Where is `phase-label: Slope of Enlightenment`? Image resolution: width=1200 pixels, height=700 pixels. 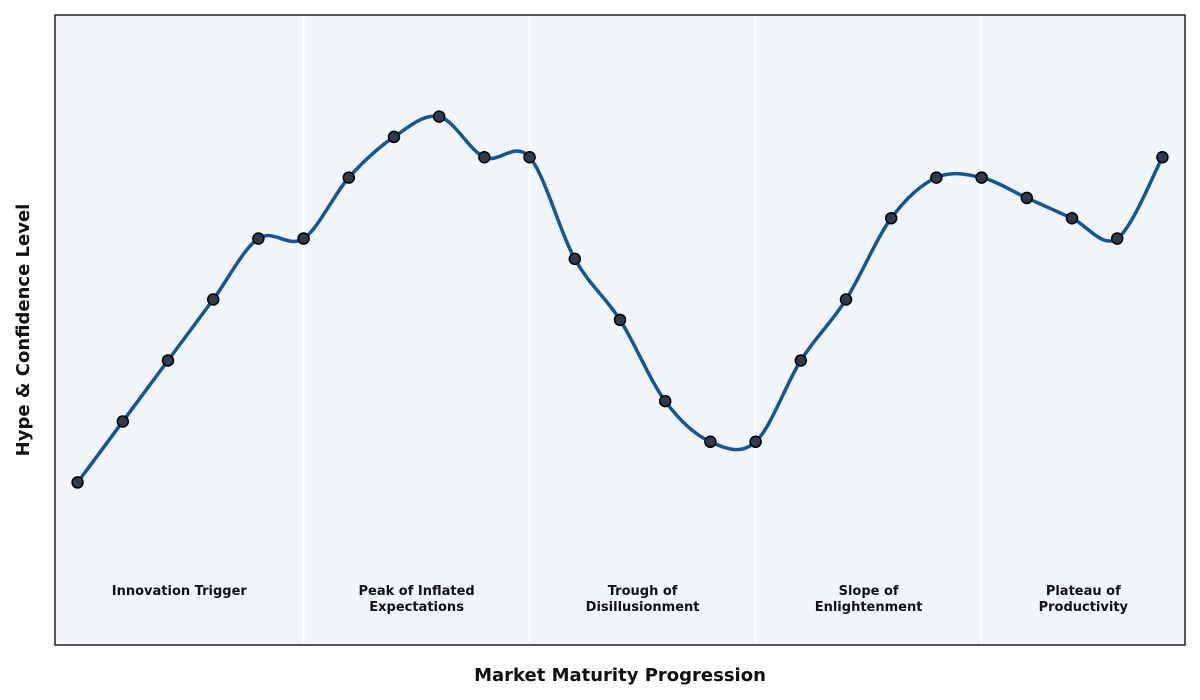
phase-label: Slope of Enlightenment is located at coordinates (869, 599).